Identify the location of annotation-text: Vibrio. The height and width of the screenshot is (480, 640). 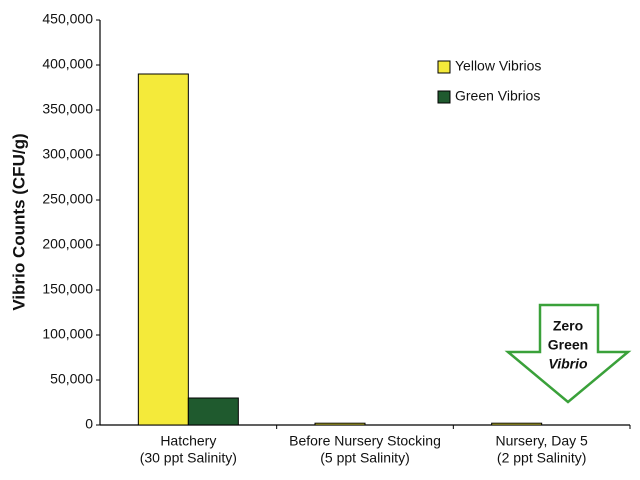
(568, 364).